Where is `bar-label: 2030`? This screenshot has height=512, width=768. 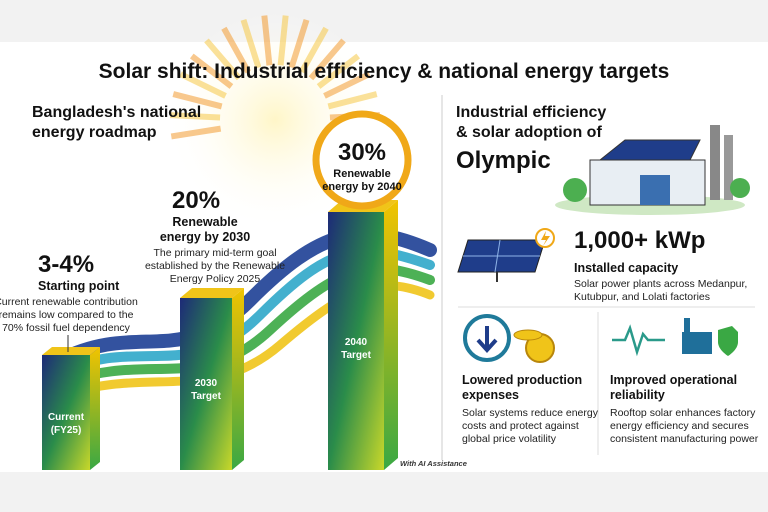
bar-label: 2030 is located at coordinates (206, 383).